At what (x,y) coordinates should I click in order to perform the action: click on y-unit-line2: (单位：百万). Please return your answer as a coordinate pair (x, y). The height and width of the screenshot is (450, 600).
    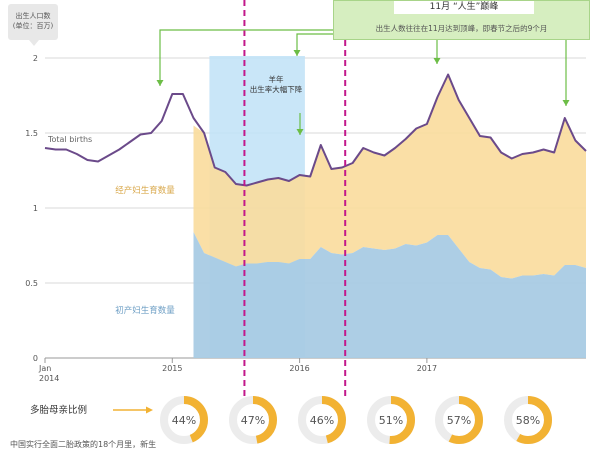
    Looking at the image, I should click on (33, 26).